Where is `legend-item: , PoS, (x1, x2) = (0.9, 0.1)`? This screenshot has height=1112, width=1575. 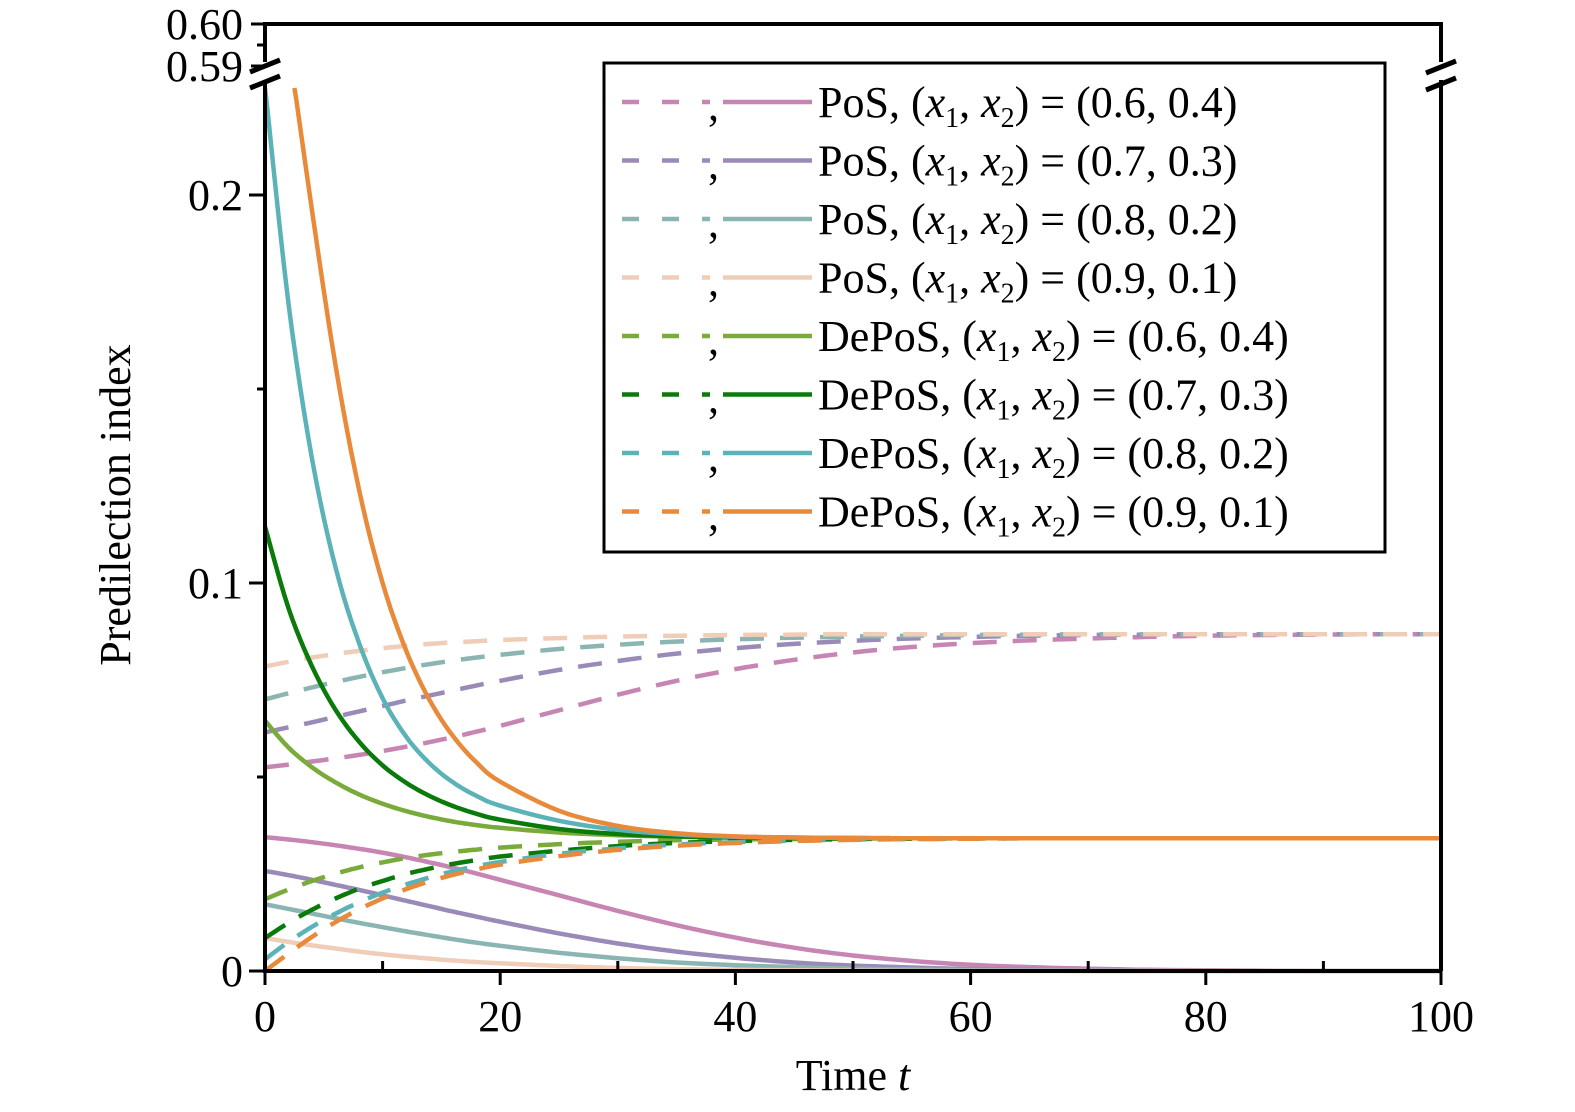
legend-item: , PoS, (x1, x2) = (0.9, 0.1) is located at coordinates (929, 282).